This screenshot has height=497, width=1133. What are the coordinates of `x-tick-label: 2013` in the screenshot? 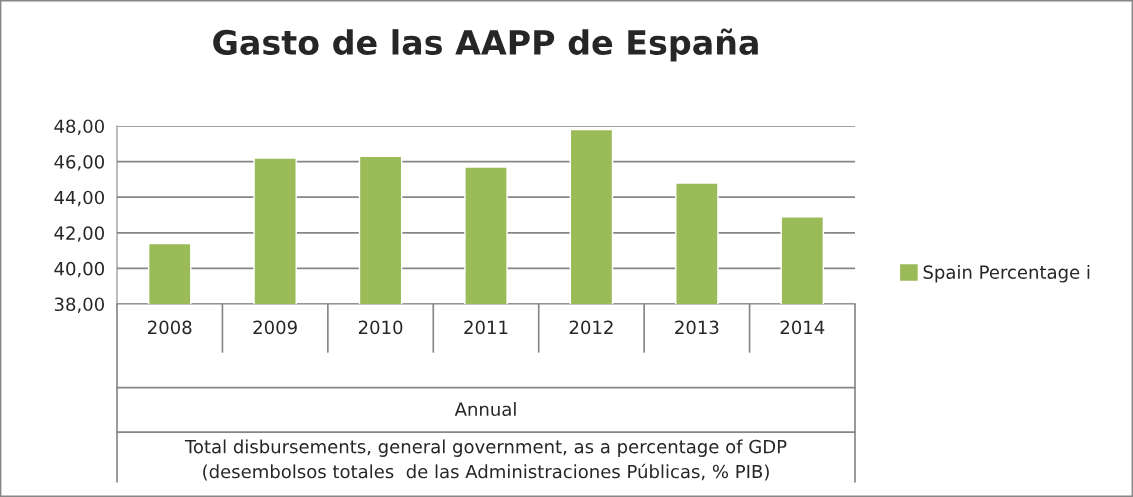 It's located at (697, 327).